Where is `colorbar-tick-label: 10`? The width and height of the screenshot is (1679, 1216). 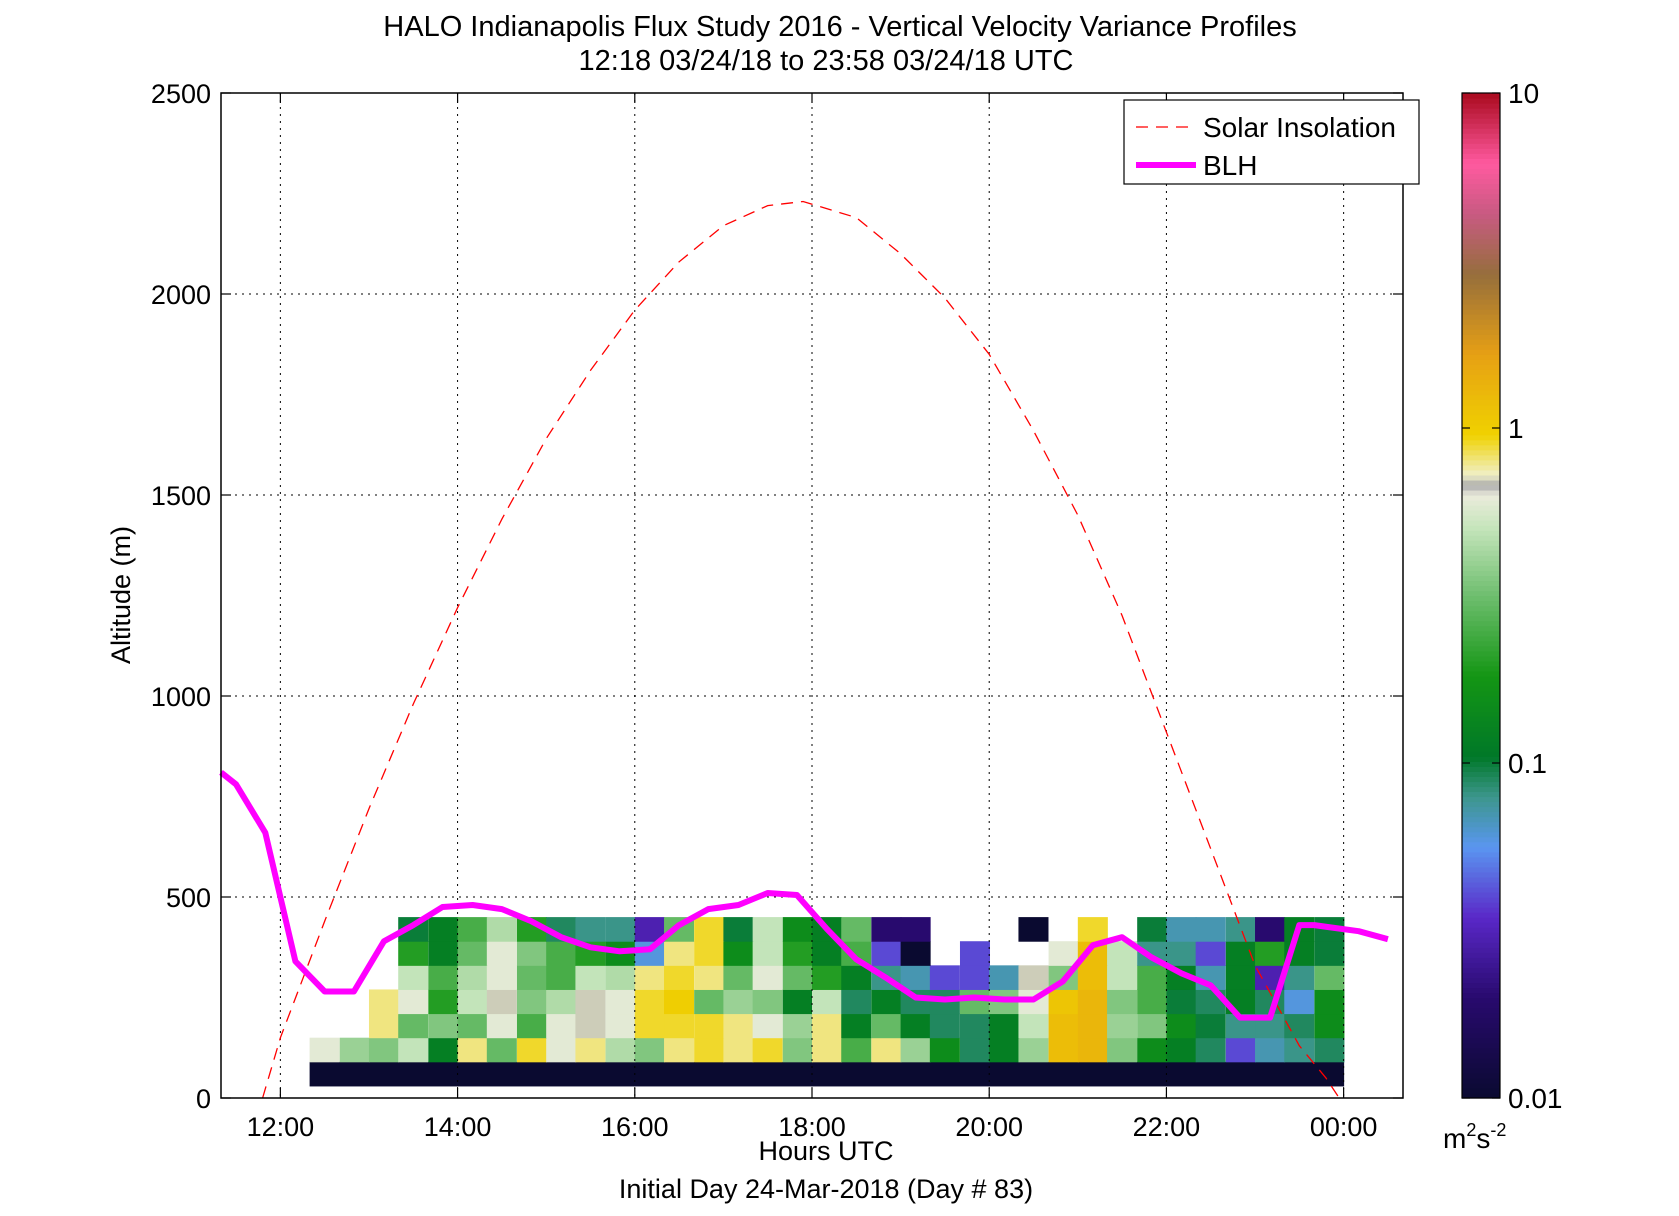
colorbar-tick-label: 10 is located at coordinates (1523, 93).